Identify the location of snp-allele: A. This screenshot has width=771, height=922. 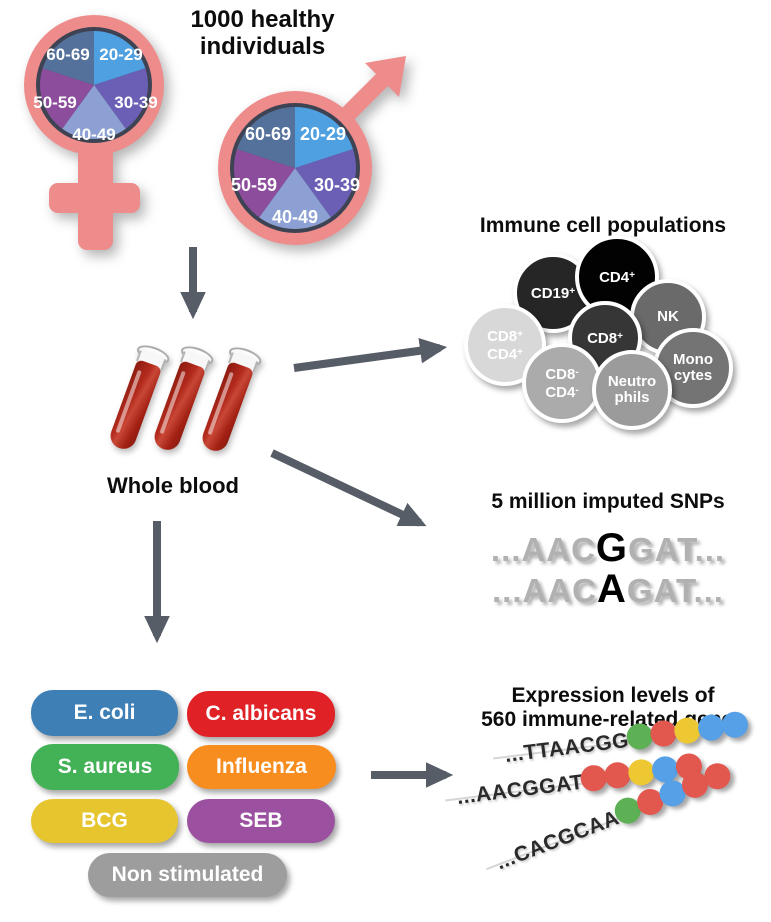
(612, 589).